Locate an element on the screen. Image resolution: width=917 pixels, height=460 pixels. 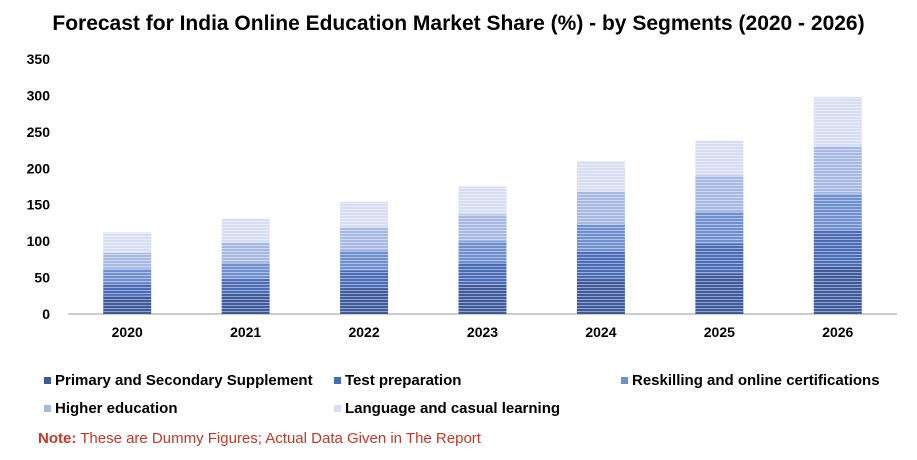
bar-segment-2022-s3 is located at coordinates (364, 239).